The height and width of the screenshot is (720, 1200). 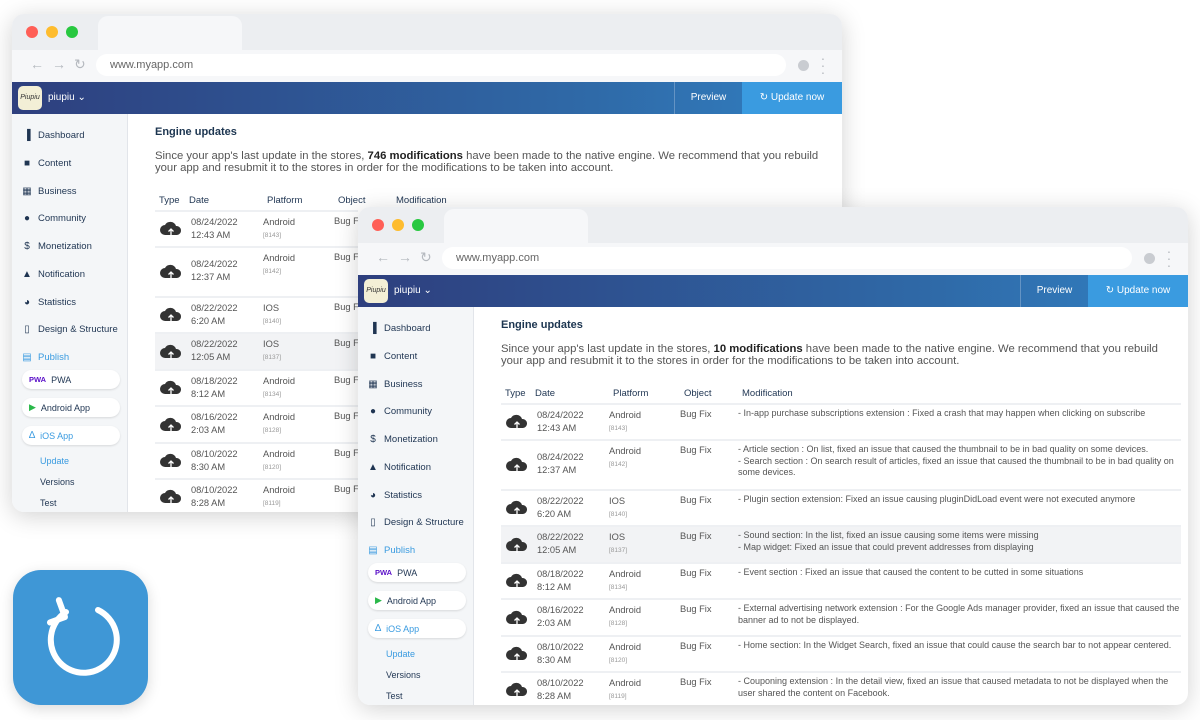 What do you see at coordinates (421, 200) in the screenshot?
I see `column-header-modification: Modification` at bounding box center [421, 200].